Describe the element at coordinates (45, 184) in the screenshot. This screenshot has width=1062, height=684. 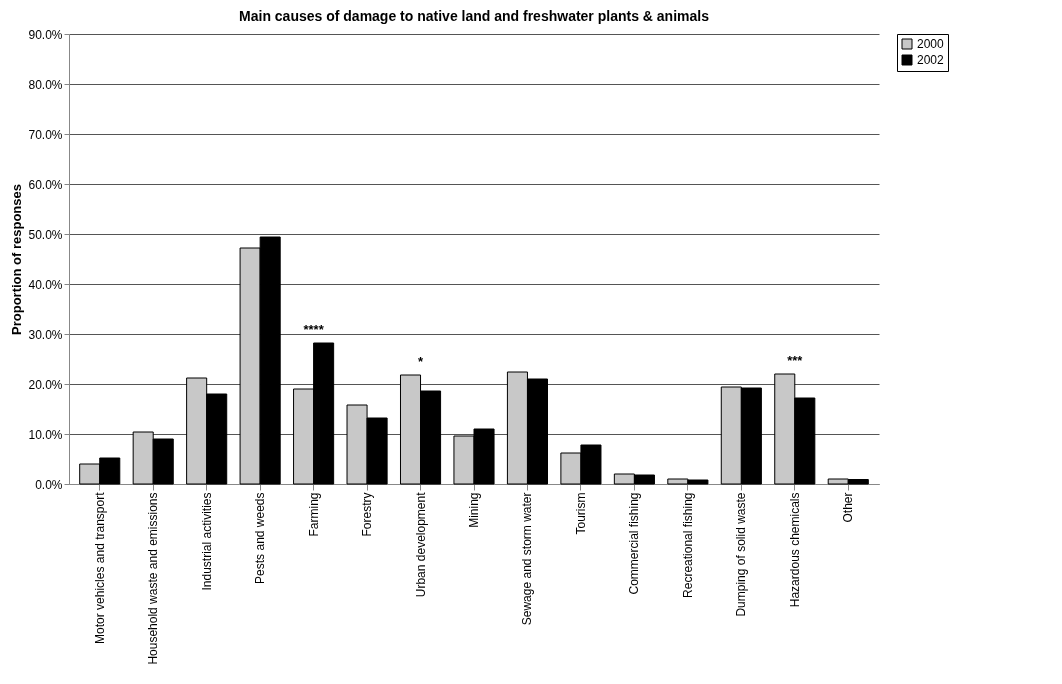
I see `y-tick-label: 60.0%` at that location.